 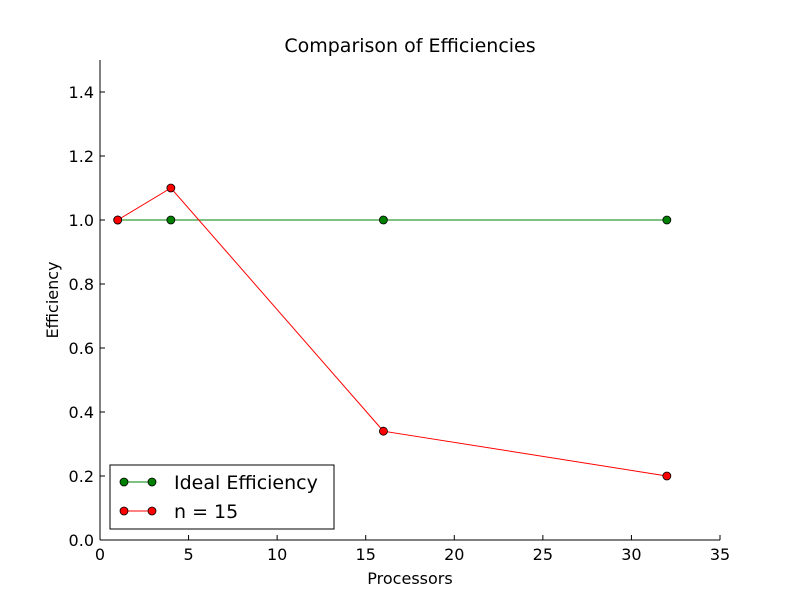 I want to click on y-tick-label: 1.2, so click(x=81, y=156).